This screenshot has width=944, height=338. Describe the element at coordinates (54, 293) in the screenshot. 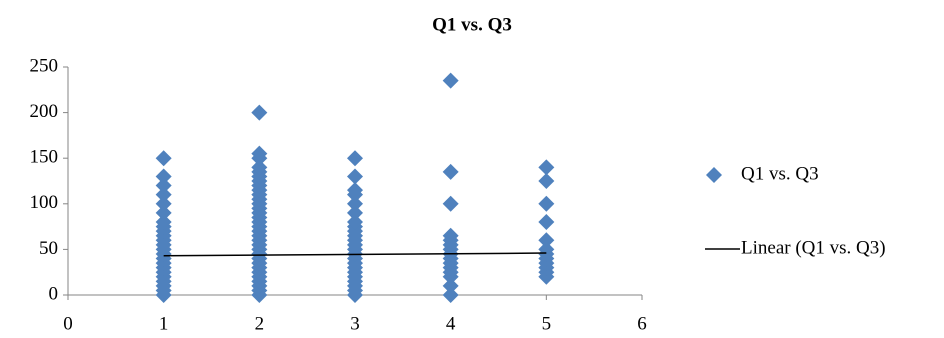

I see `y-tick-label: 0` at that location.